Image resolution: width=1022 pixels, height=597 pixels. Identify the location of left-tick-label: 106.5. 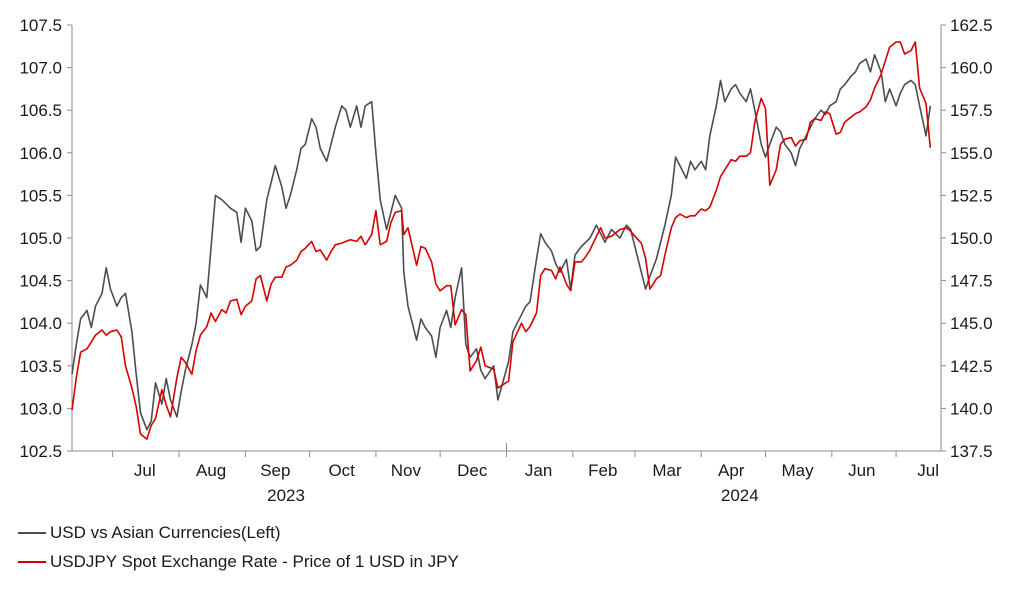
(40, 110).